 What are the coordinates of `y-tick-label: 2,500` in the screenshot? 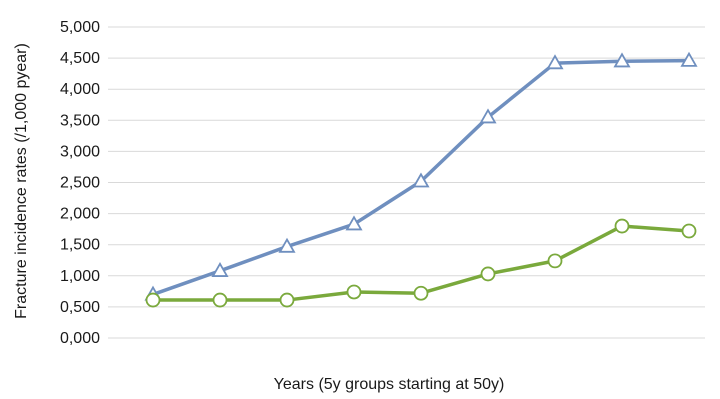 It's located at (80, 183).